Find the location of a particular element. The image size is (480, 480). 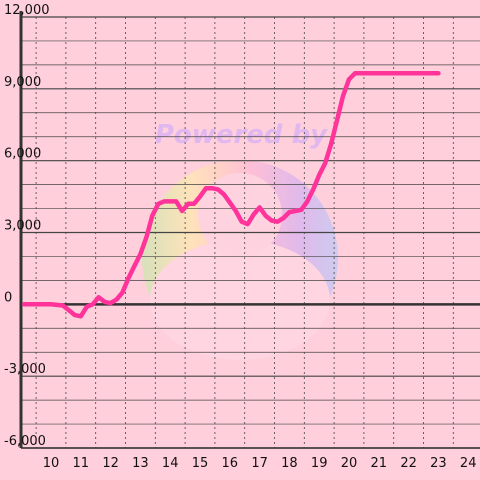

y-tick-label: 3,000 is located at coordinates (22, 226).